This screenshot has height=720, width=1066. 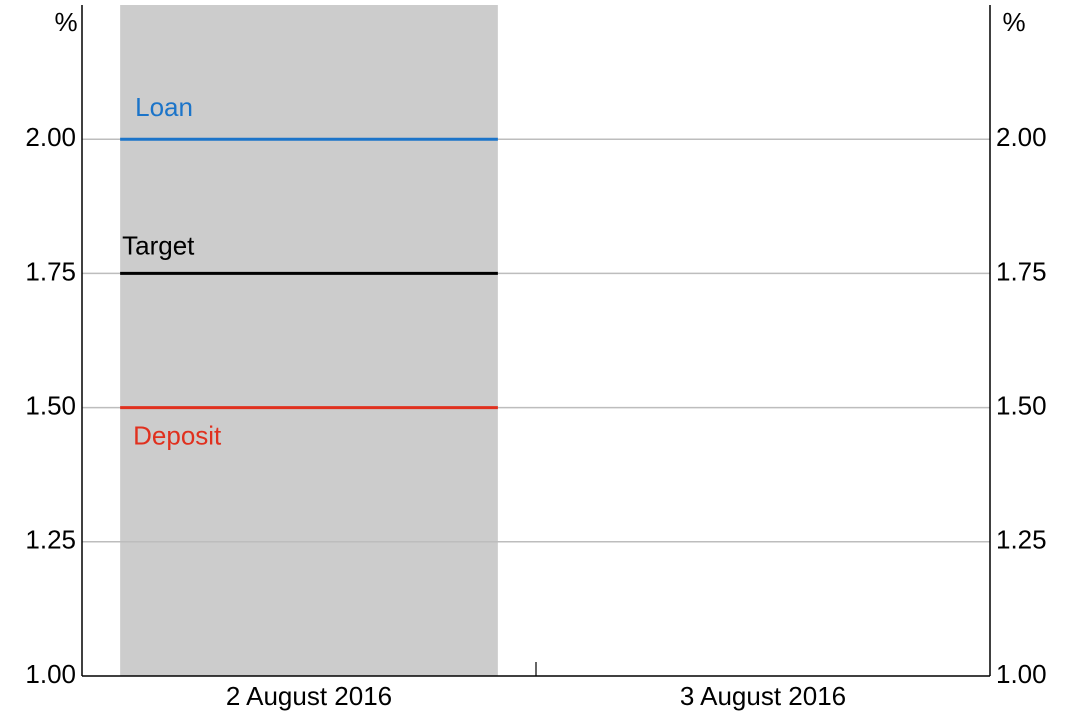 I want to click on series-label: Loan, so click(x=164, y=107).